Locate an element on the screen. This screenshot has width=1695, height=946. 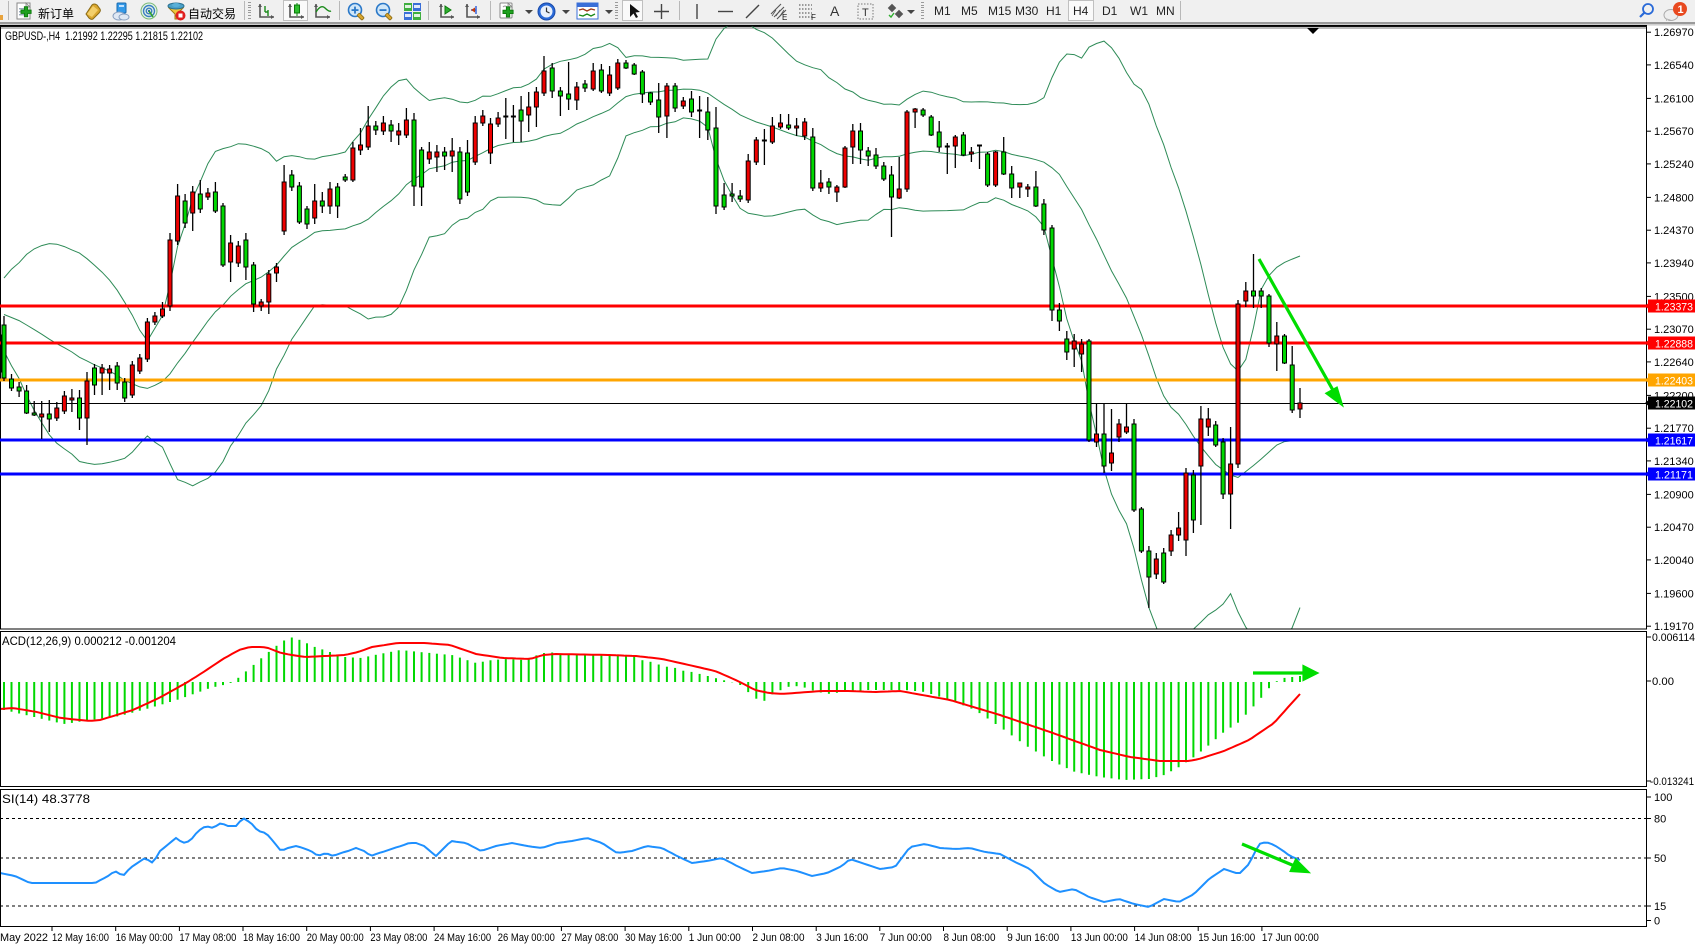
svg-text: 1.22403 is located at coordinates (1674, 382).